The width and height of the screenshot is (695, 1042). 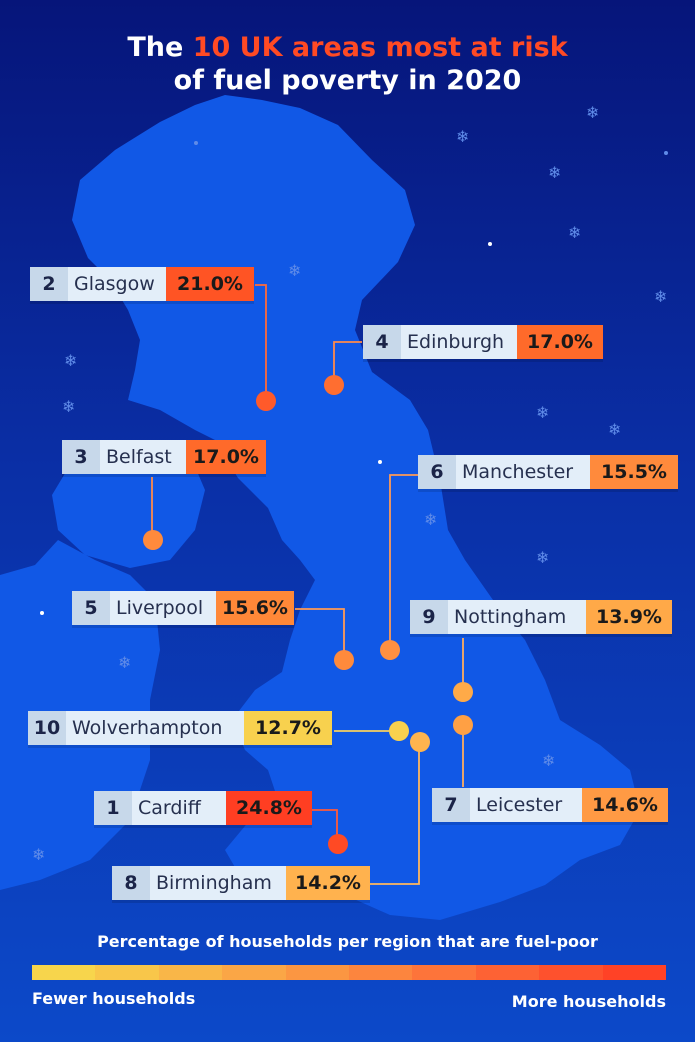 What do you see at coordinates (328, 883) in the screenshot?
I see `region-percent: 14.2%` at bounding box center [328, 883].